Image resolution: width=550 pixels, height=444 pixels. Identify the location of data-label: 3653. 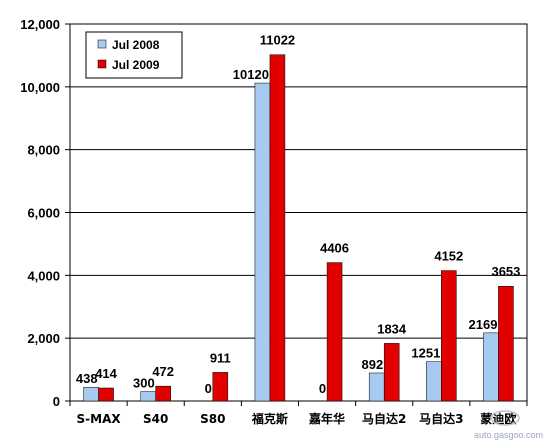
(505, 271).